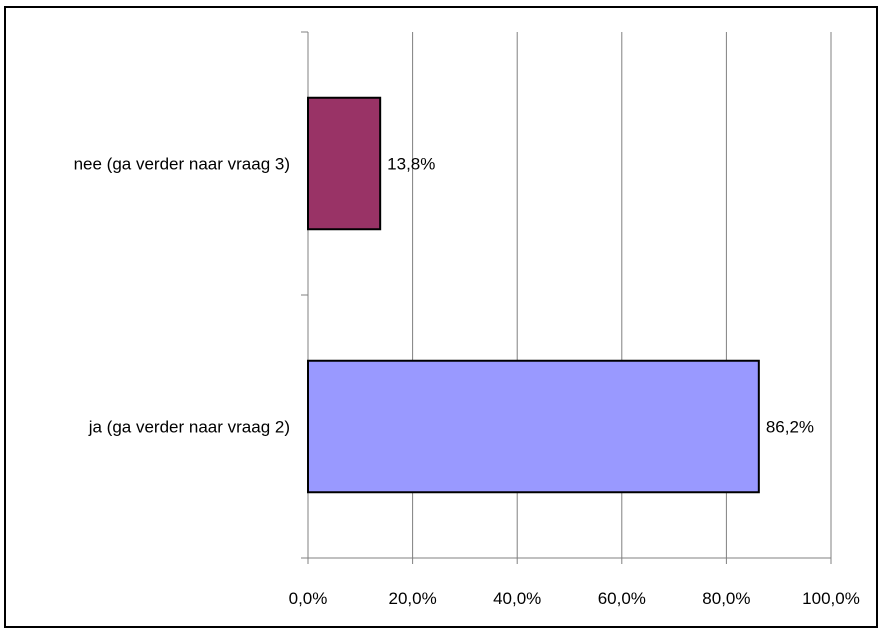 The height and width of the screenshot is (636, 880). What do you see at coordinates (189, 427) in the screenshot?
I see `category-label: ja (ga verder naar vraag 2)` at bounding box center [189, 427].